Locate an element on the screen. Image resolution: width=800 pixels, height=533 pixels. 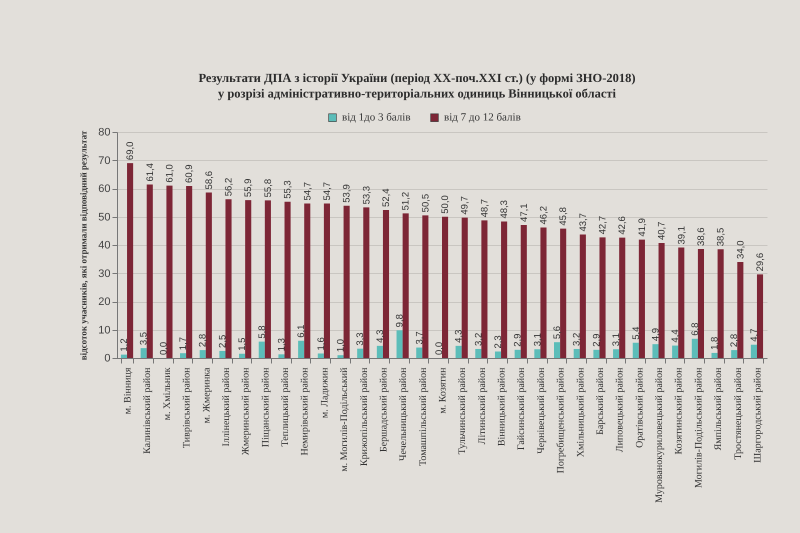
data-label: 46,2 is located at coordinates (544, 215).